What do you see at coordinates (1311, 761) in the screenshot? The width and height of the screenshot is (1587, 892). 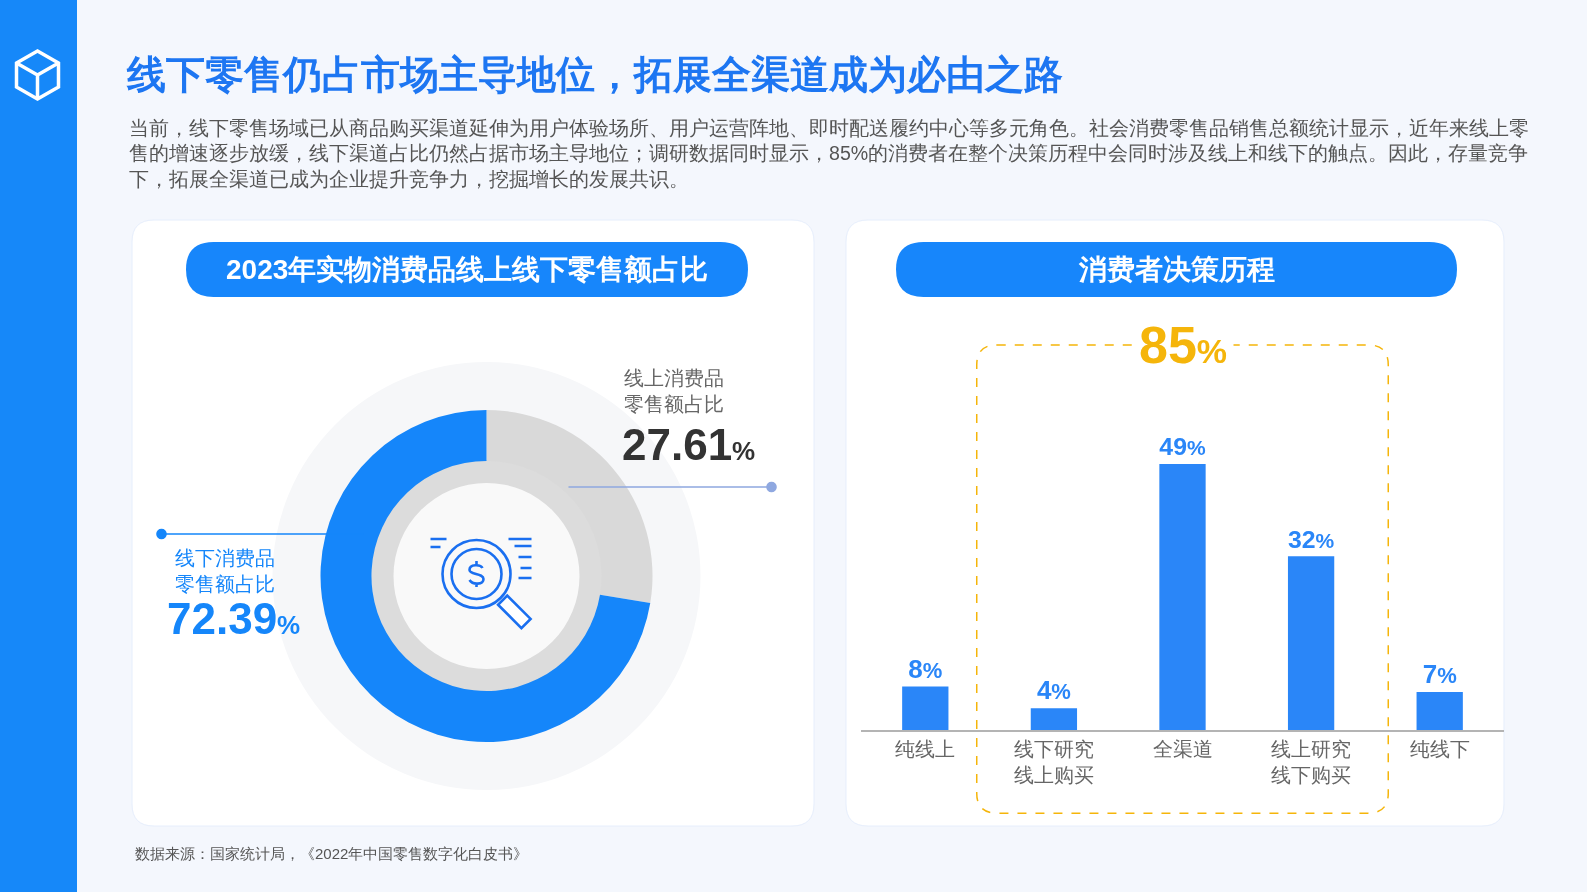 I see `x-tick-label: 线上研究线下购买` at bounding box center [1311, 761].